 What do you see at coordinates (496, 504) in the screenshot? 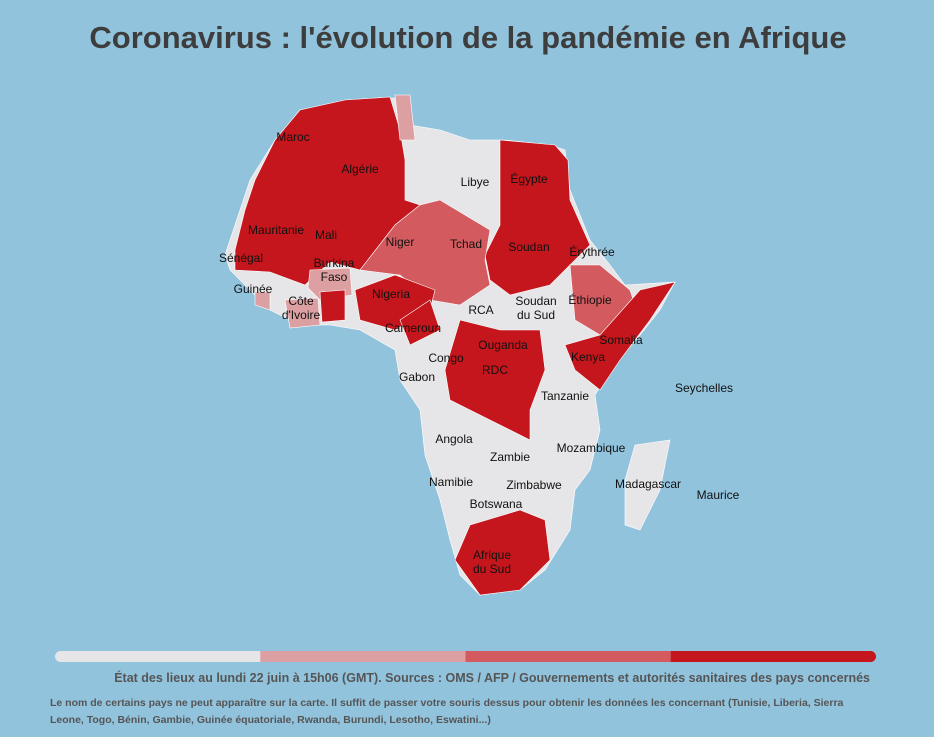
I see `country-label: Botswana` at bounding box center [496, 504].